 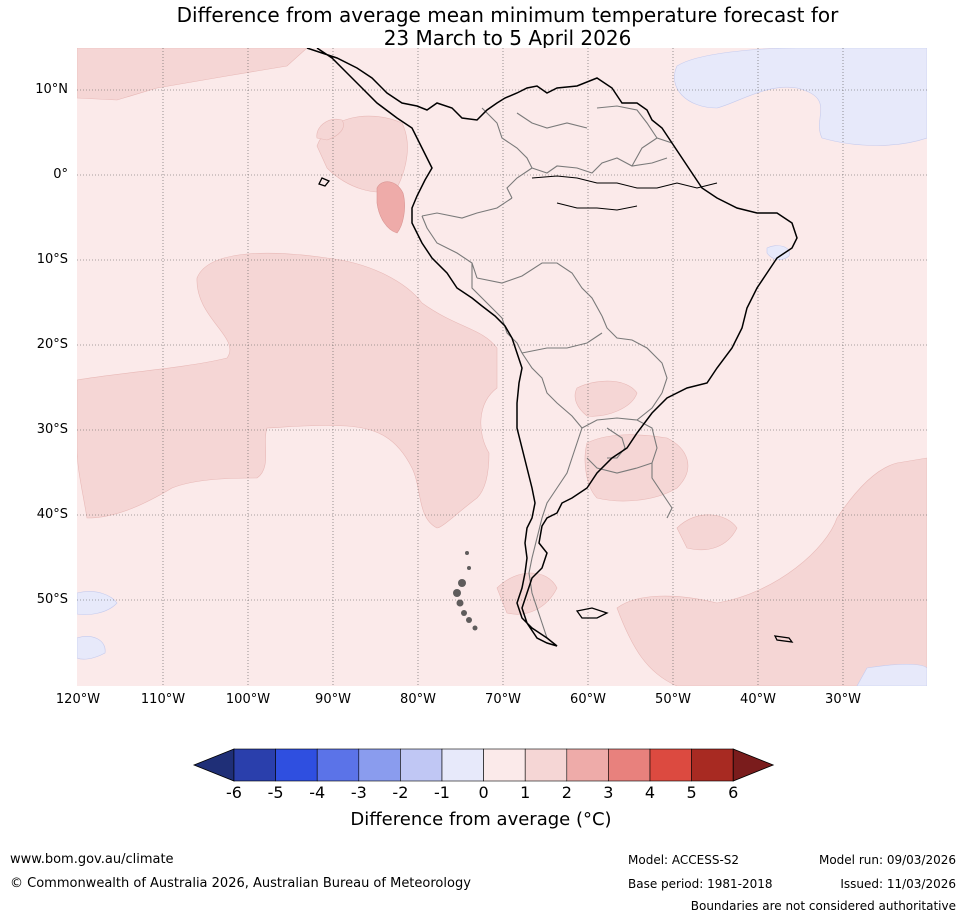 What do you see at coordinates (733, 792) in the screenshot?
I see `colorbar-tick-label: 6` at bounding box center [733, 792].